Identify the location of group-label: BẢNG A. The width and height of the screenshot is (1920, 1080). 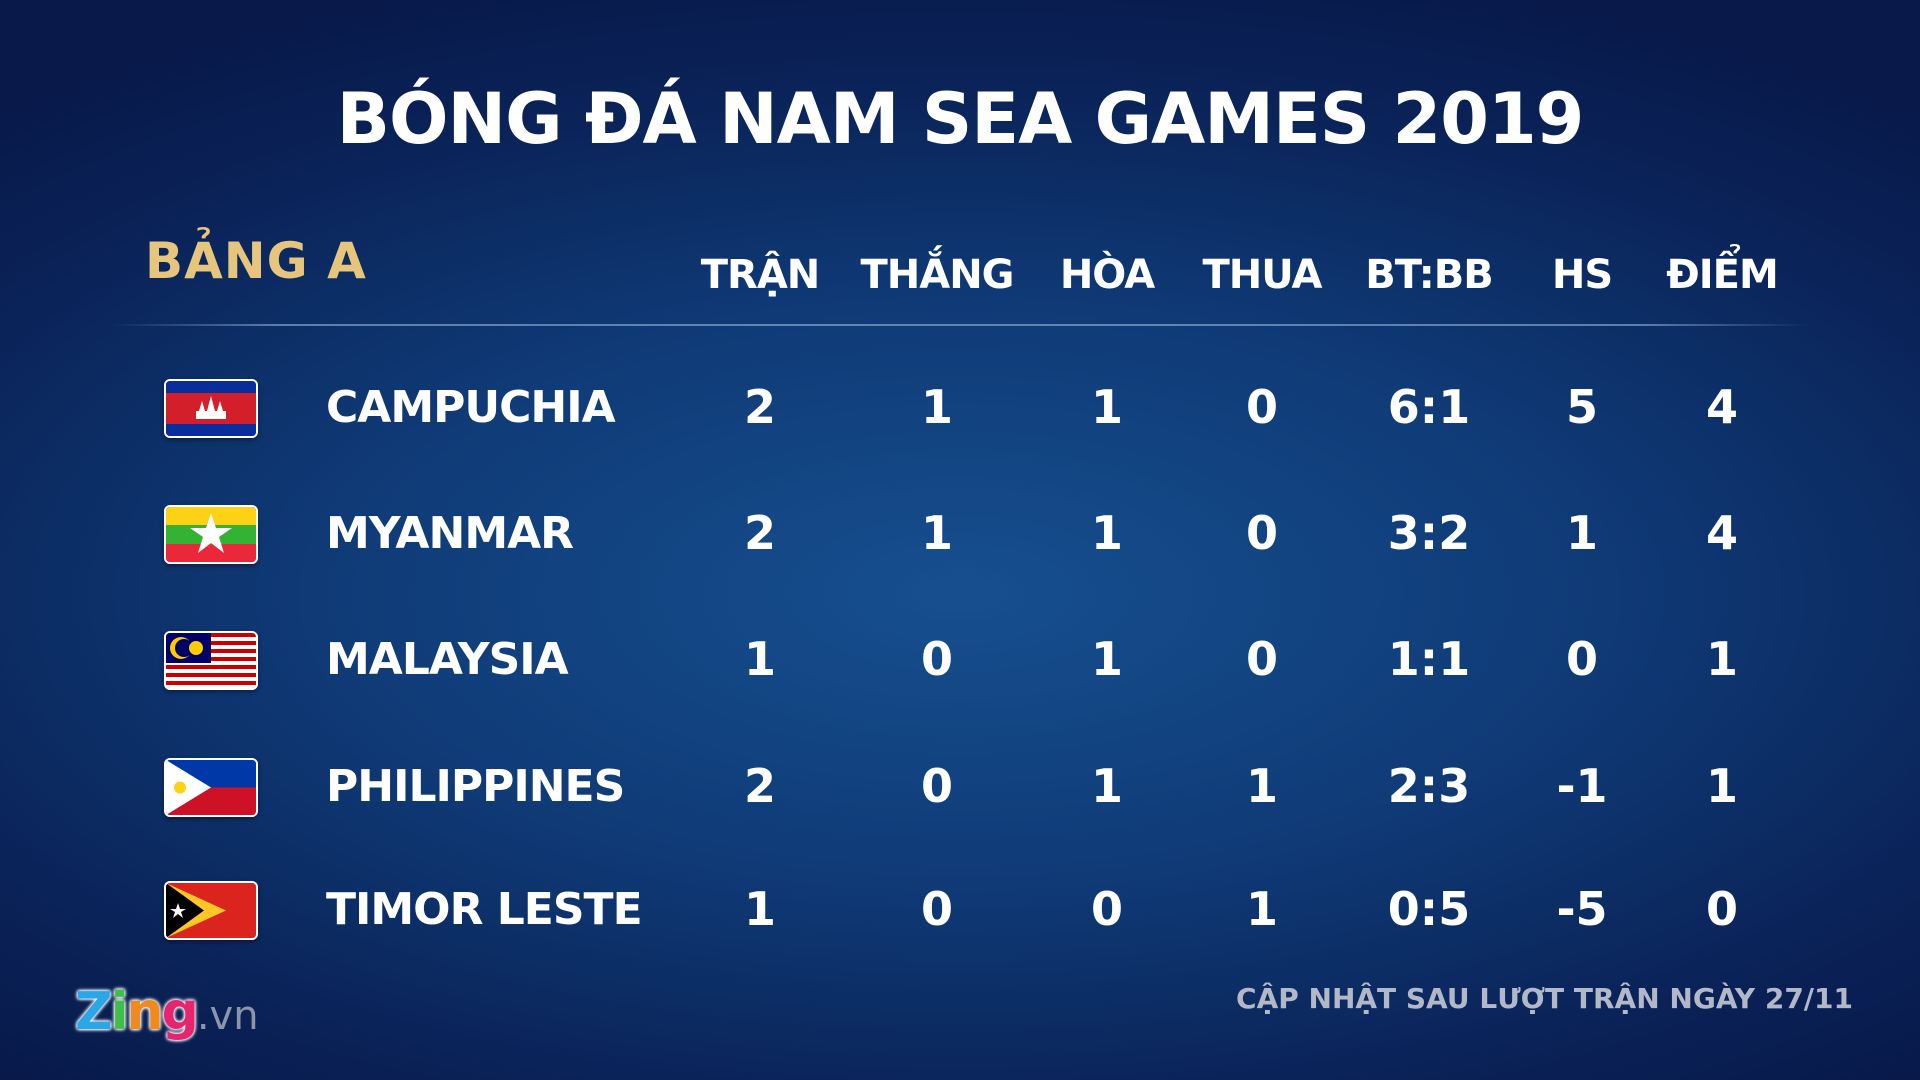
(256, 261).